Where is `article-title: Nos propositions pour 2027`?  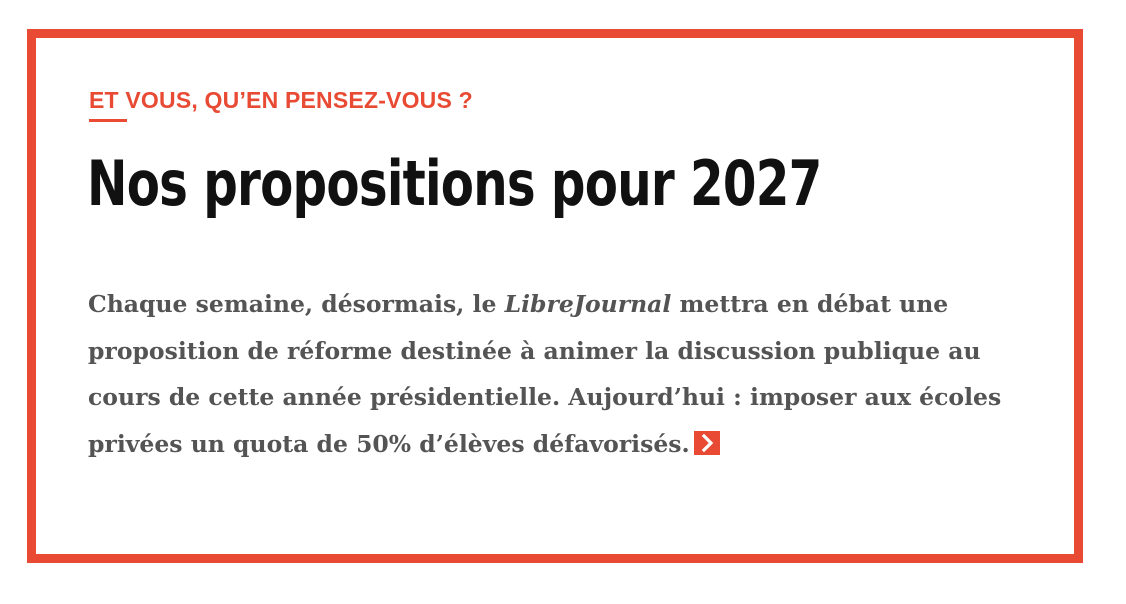 article-title: Nos propositions pour 2027 is located at coordinates (454, 183).